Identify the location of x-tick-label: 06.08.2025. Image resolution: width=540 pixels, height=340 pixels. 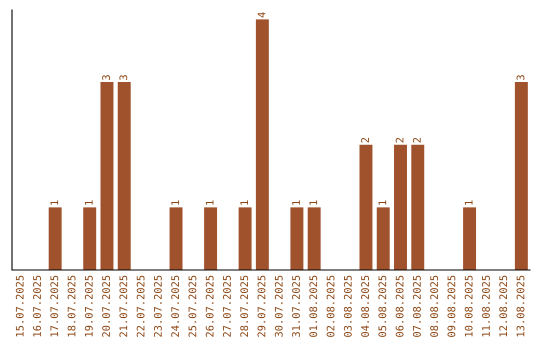
(400, 306).